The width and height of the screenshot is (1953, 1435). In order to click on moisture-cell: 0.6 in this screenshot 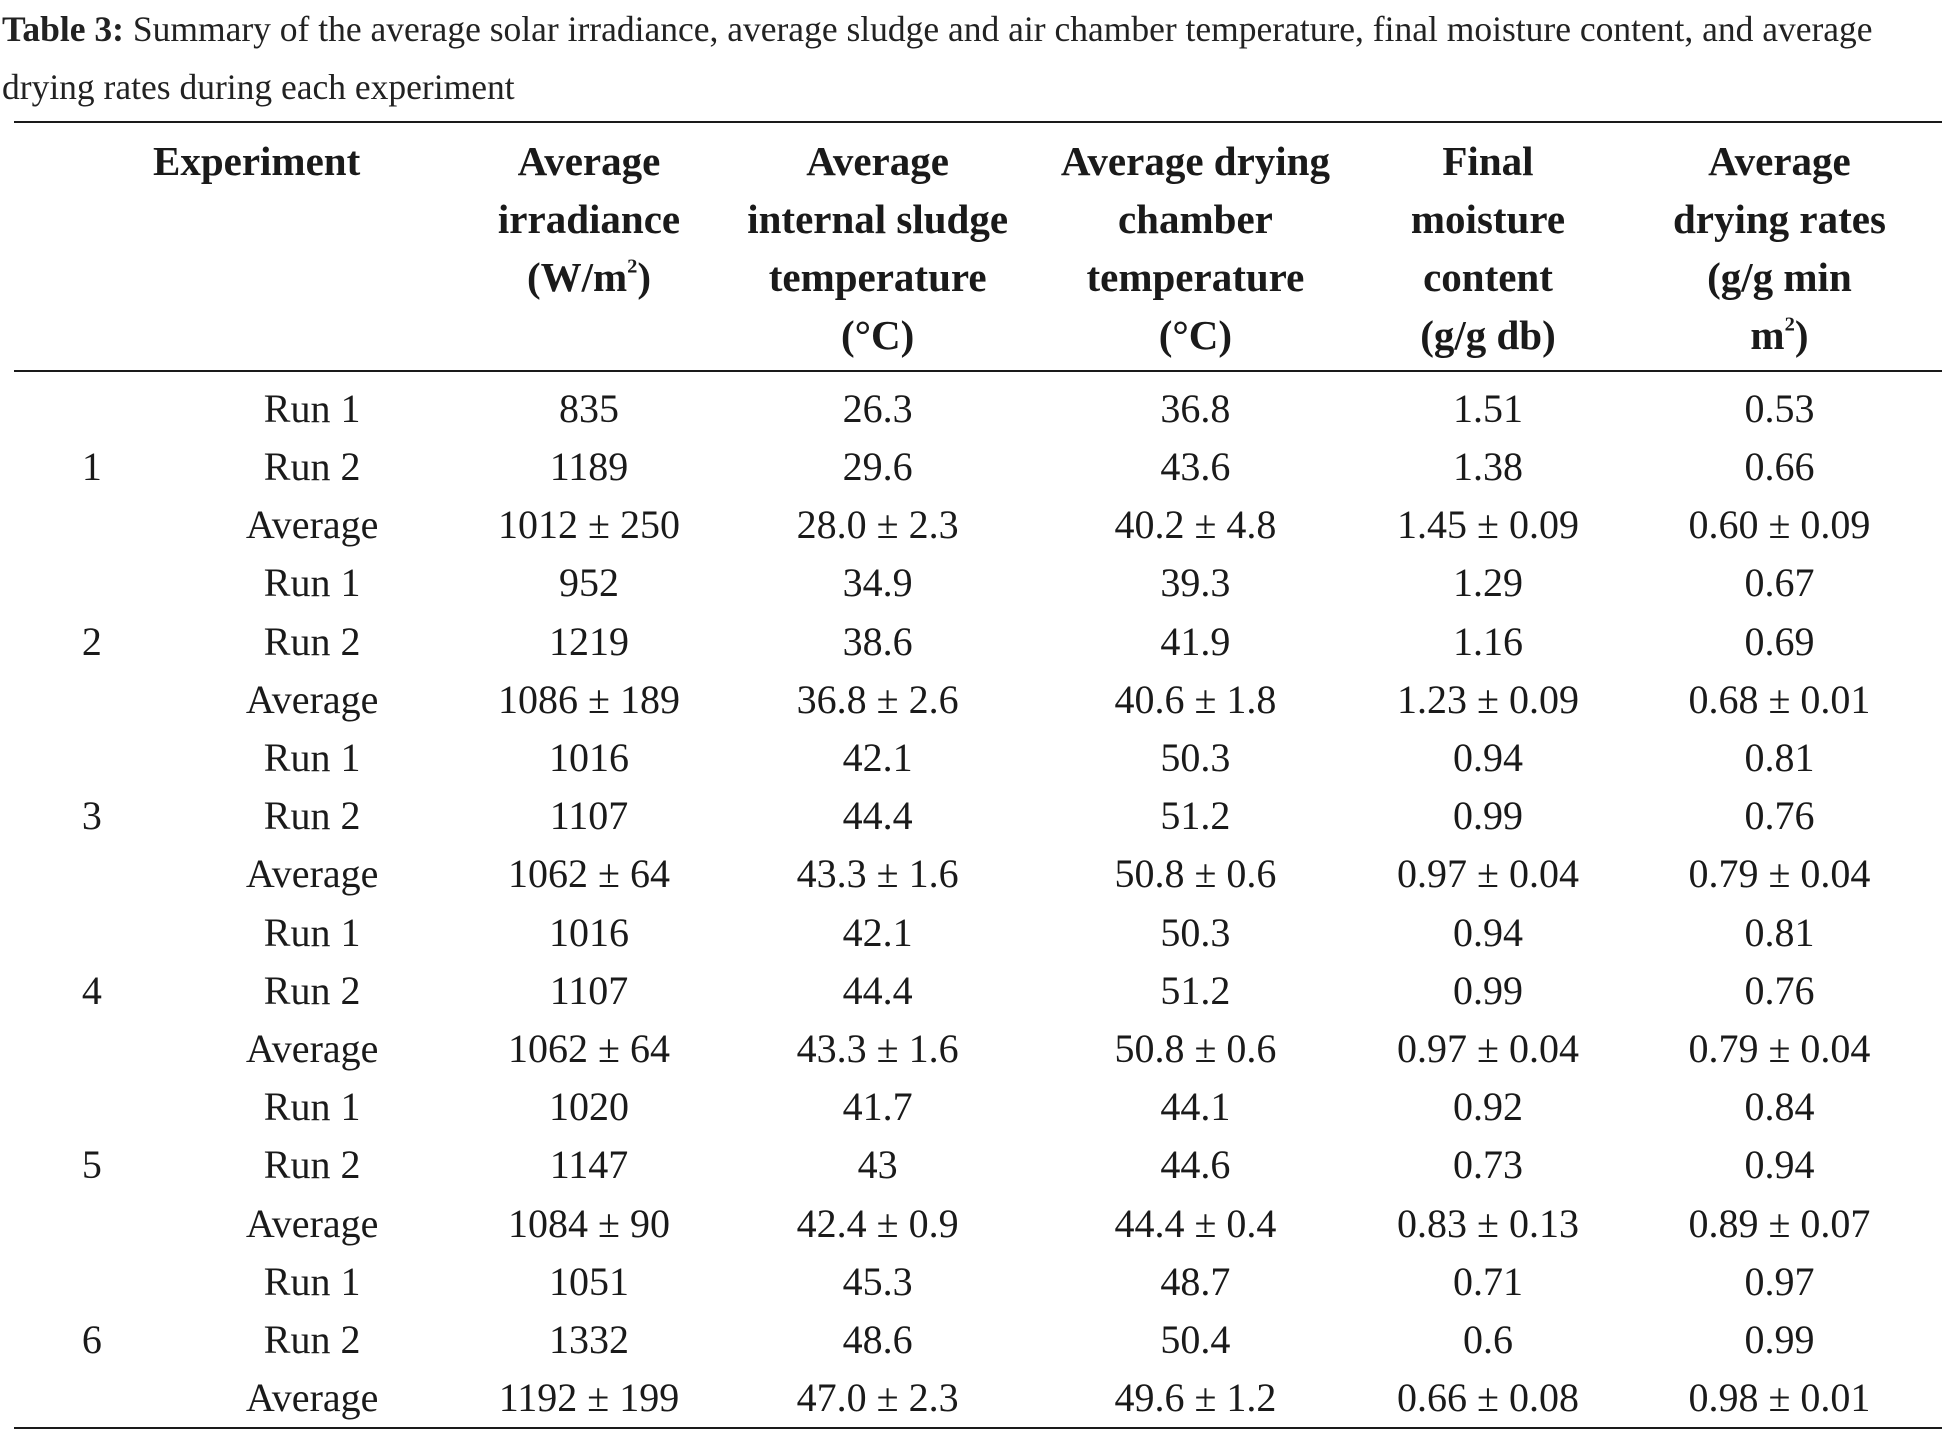, I will do `click(1487, 1339)`.